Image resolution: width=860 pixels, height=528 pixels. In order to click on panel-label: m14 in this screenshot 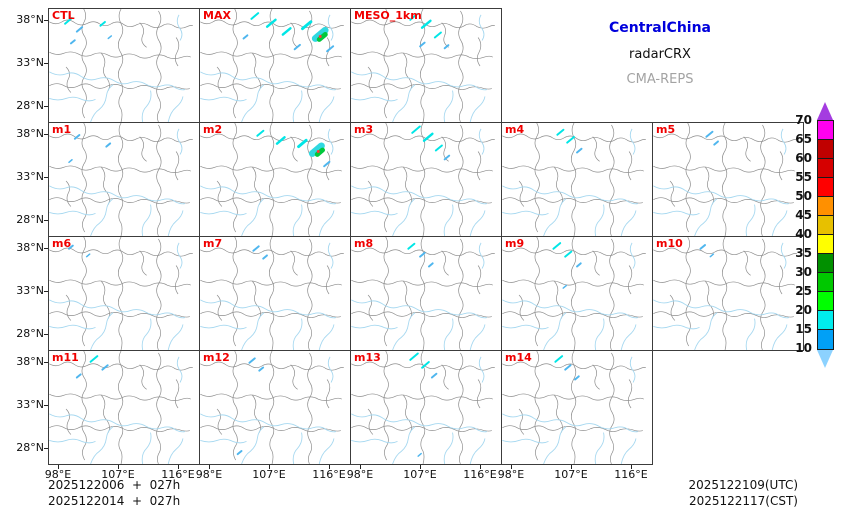, I will do `click(518, 357)`.